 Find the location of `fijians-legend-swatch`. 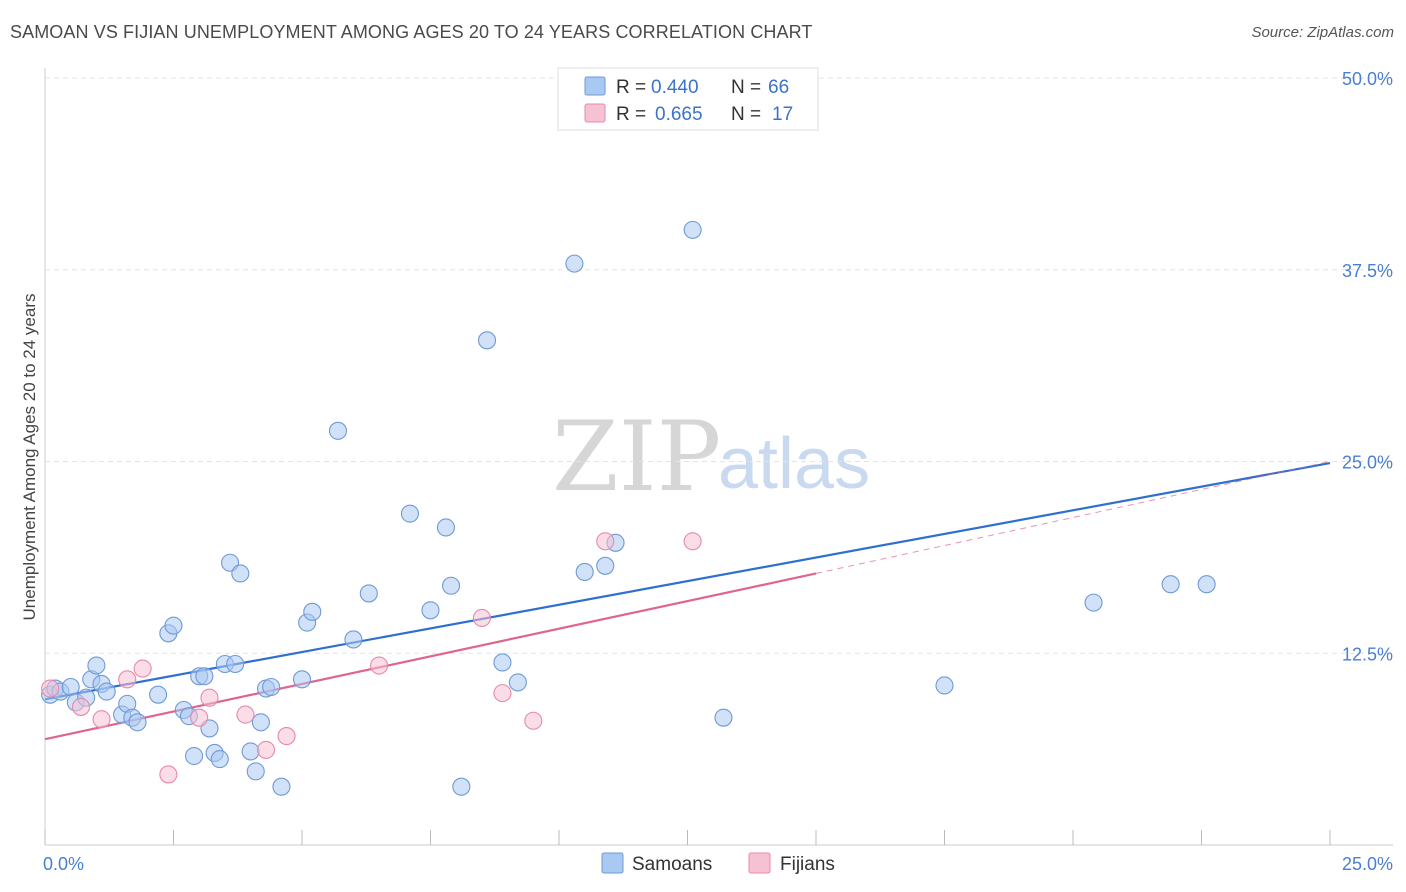

fijians-legend-swatch is located at coordinates (595, 113).